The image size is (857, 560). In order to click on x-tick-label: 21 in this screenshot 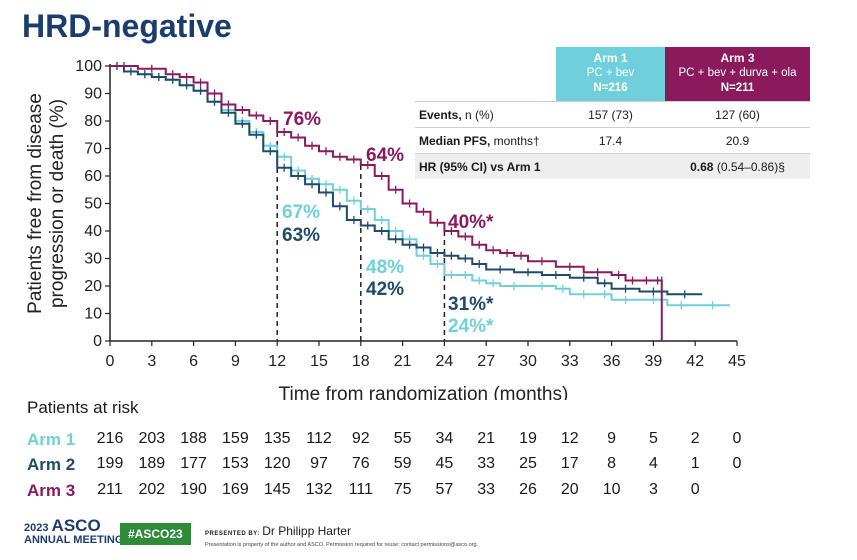, I will do `click(403, 361)`.